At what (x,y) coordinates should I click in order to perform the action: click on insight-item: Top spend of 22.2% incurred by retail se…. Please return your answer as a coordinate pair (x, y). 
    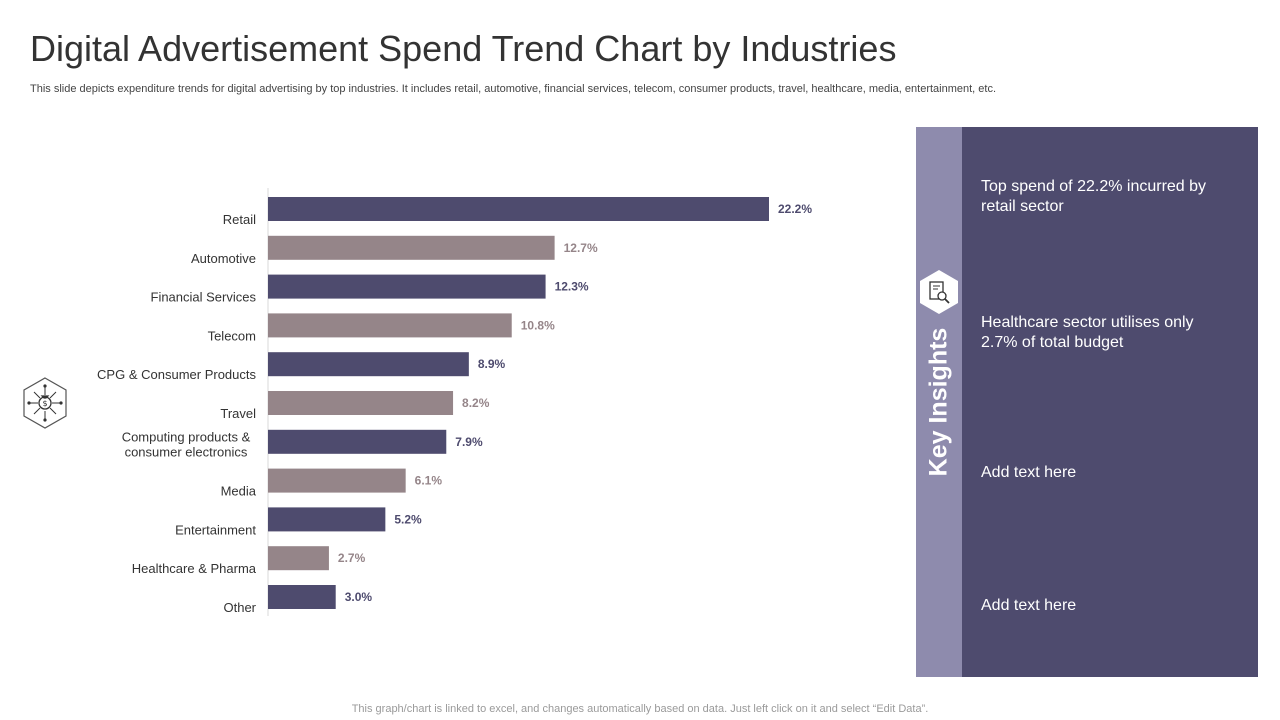
    Looking at the image, I should click on (1094, 196).